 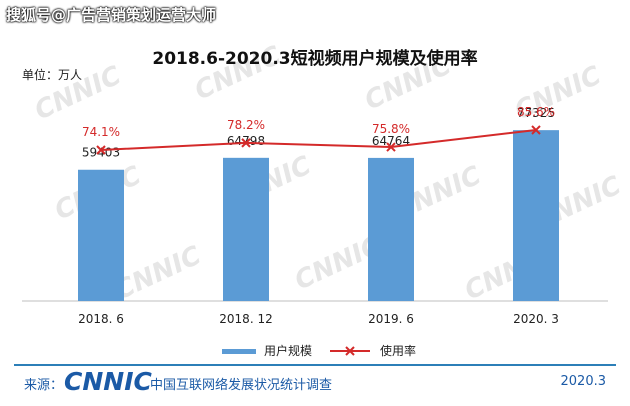 What do you see at coordinates (157, 274) in the screenshot?
I see `watermark-mark: CNNIC` at bounding box center [157, 274].